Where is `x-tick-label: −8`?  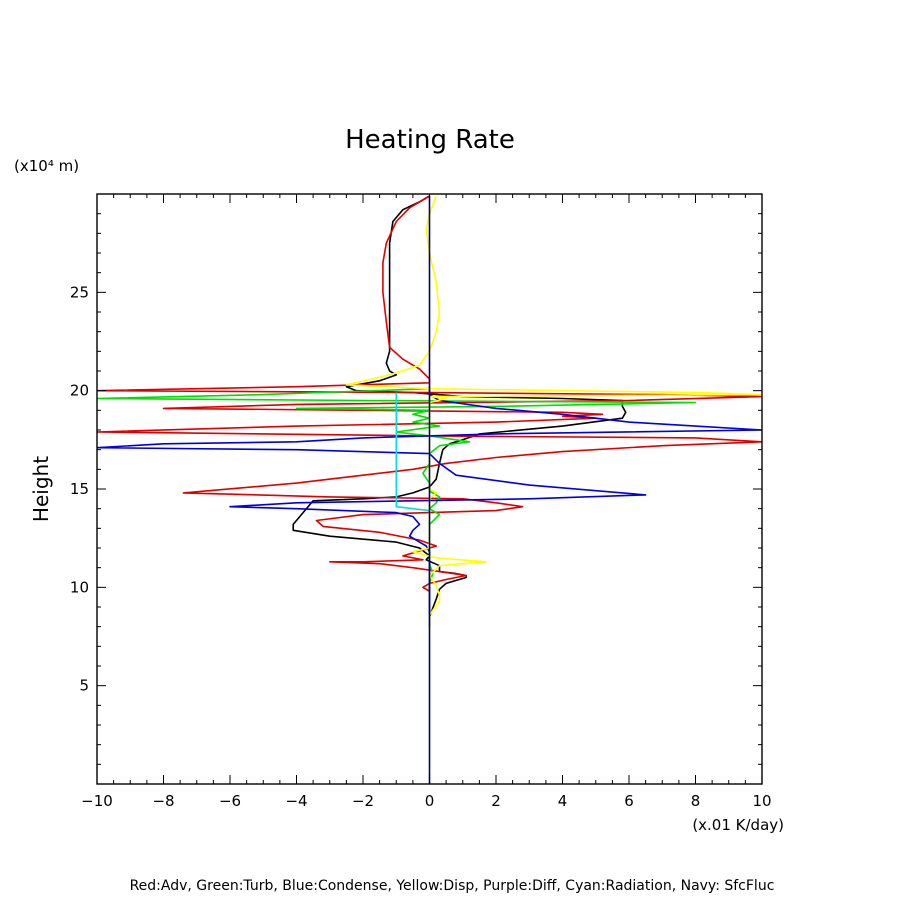 x-tick-label: −8 is located at coordinates (163, 801).